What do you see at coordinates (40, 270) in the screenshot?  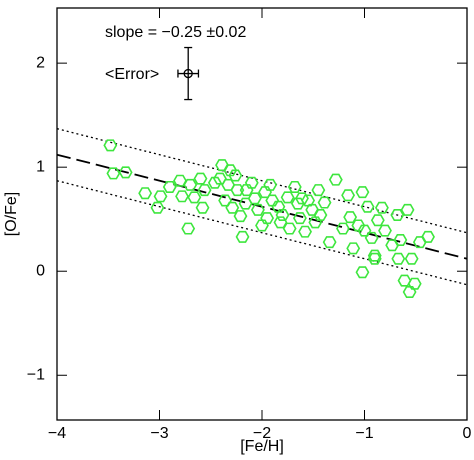 I see `y-tick-label: 0` at bounding box center [40, 270].